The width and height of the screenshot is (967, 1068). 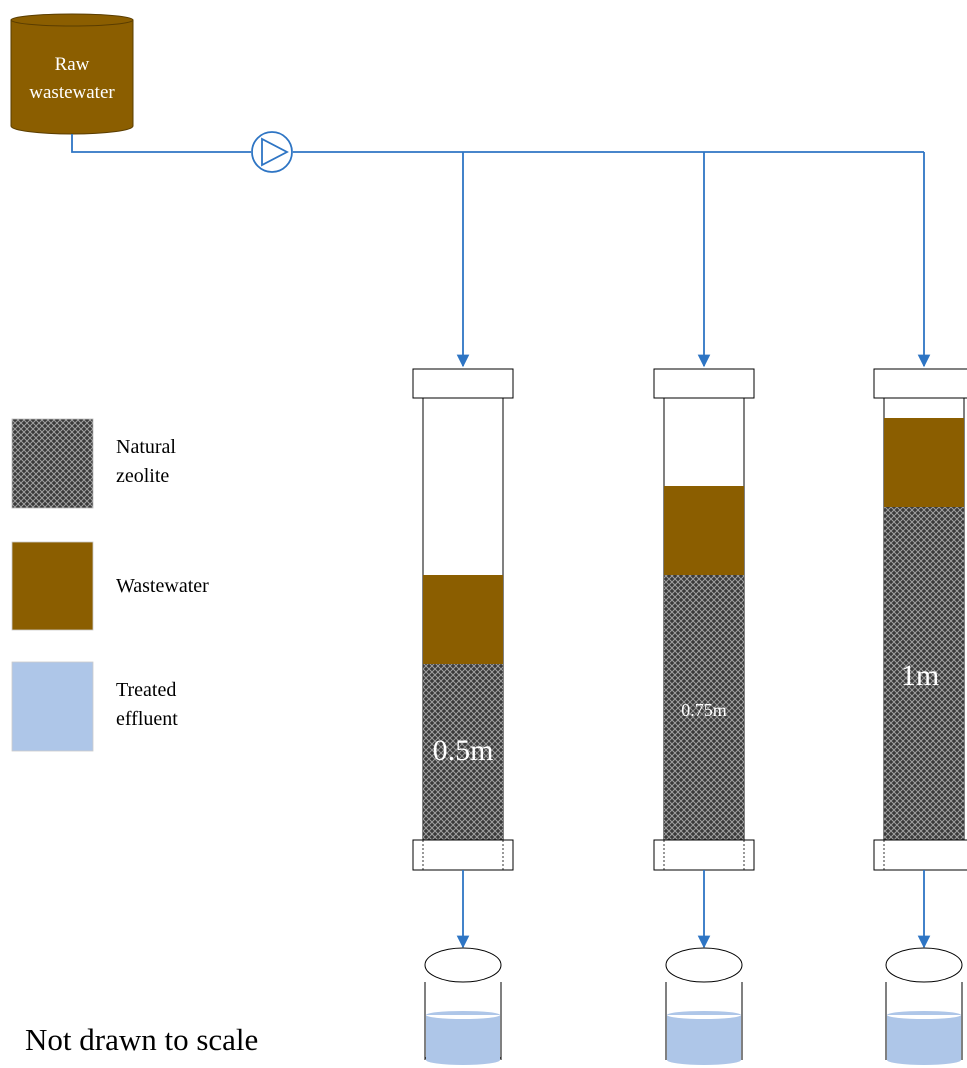 What do you see at coordinates (920, 383) in the screenshot?
I see `column-3-top-cap` at bounding box center [920, 383].